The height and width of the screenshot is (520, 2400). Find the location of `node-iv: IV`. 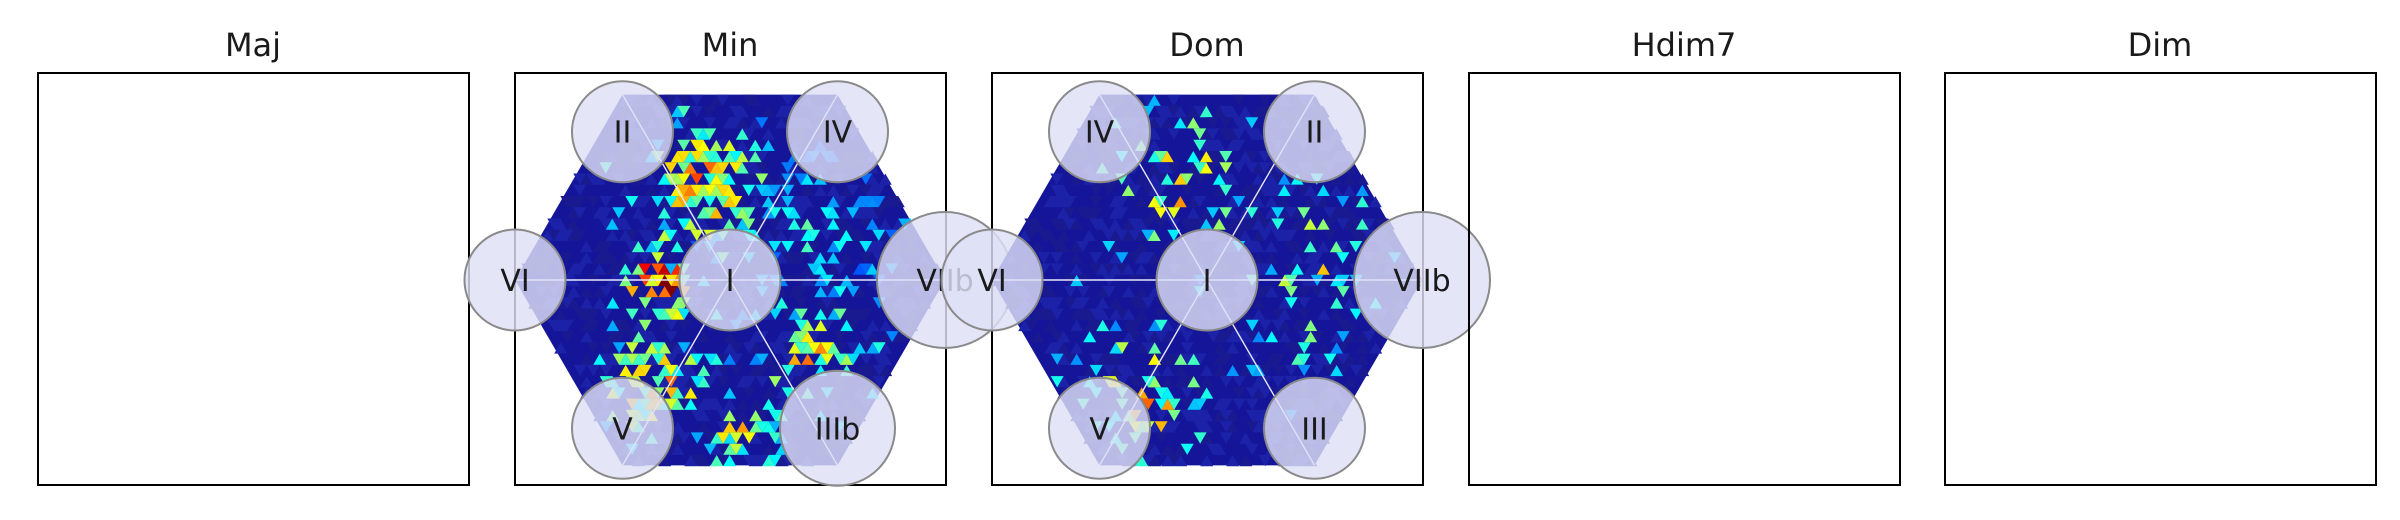

node-iv: IV is located at coordinates (1099, 132).